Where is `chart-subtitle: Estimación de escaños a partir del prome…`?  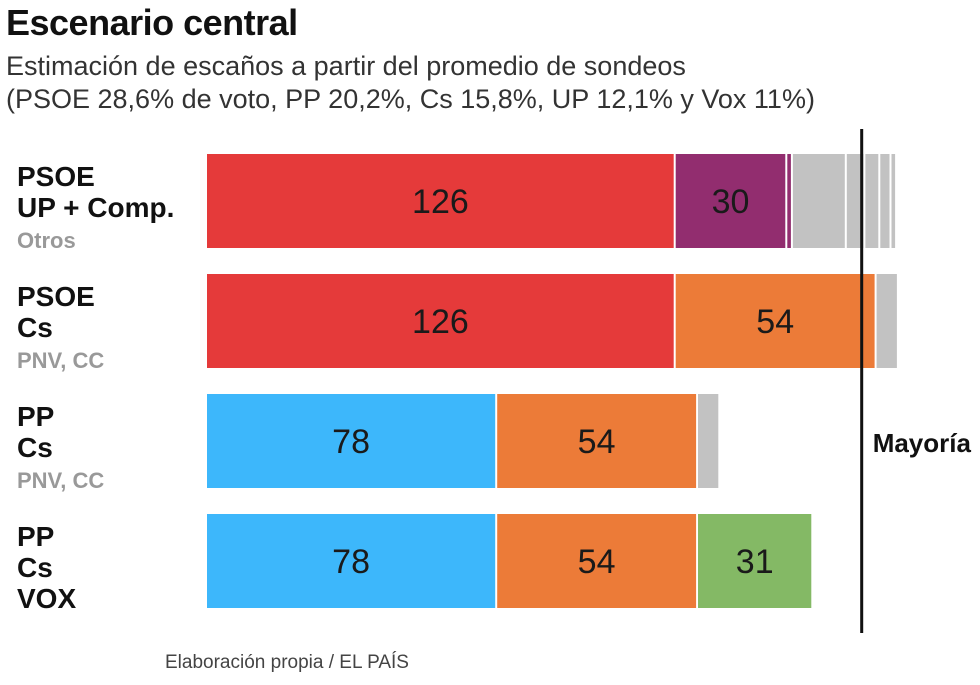
chart-subtitle: Estimación de escaños a partir del prome… is located at coordinates (410, 83).